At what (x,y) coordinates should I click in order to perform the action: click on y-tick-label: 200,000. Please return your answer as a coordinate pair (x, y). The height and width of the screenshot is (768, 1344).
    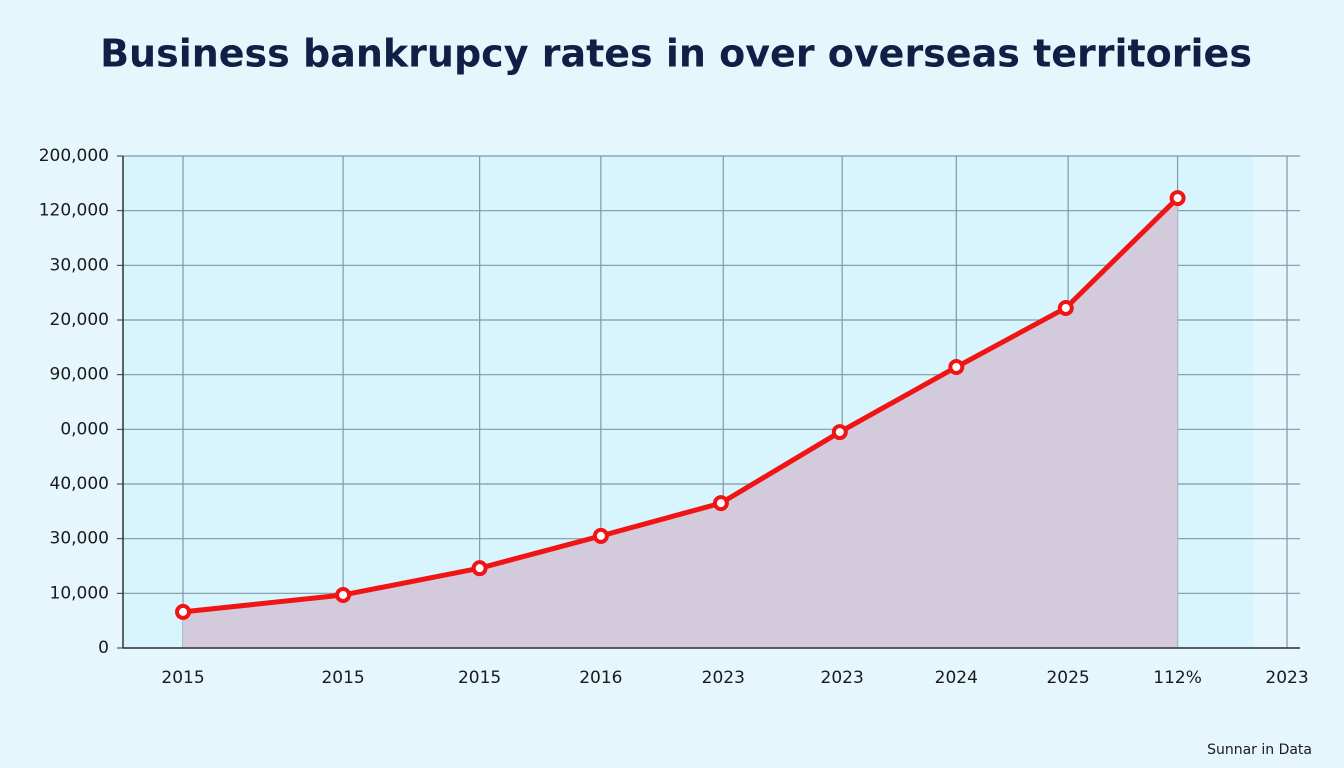
    Looking at the image, I should click on (74, 156).